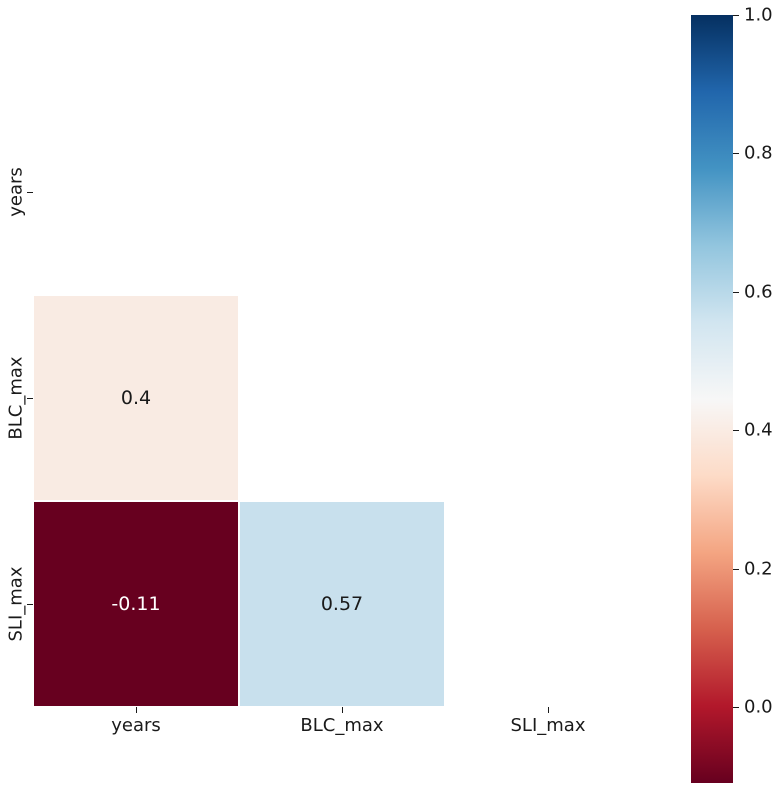 The image size is (772, 795). Describe the element at coordinates (16, 192) in the screenshot. I see `y-tick-label: years` at that location.